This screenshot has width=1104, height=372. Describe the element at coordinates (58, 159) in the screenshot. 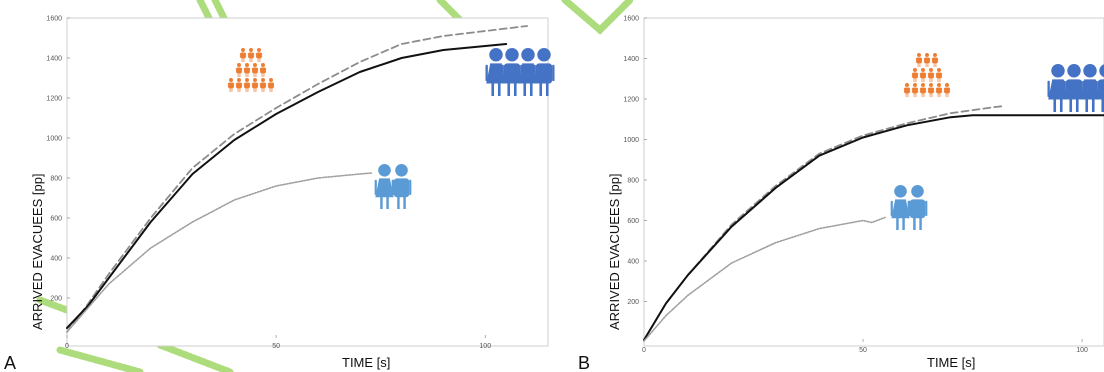

I see `y-ticks-a: 200 400 600 800 1000 1200 1400 1600` at that location.